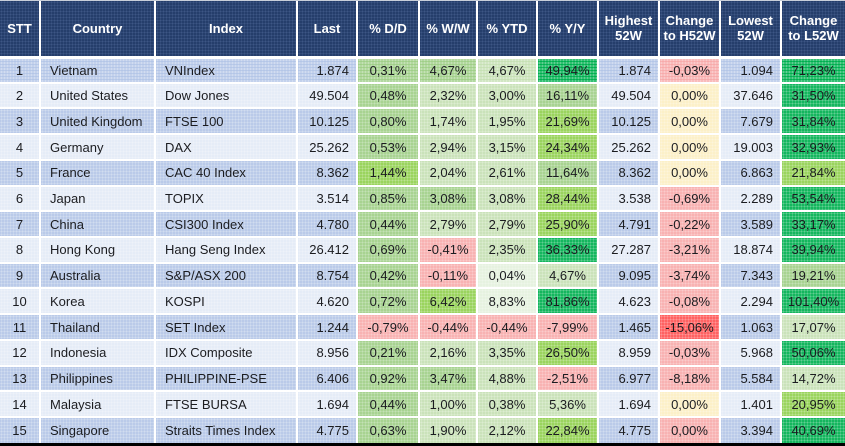 The width and height of the screenshot is (845, 446). Describe the element at coordinates (327, 327) in the screenshot. I see `cell-last: 1.244` at that location.